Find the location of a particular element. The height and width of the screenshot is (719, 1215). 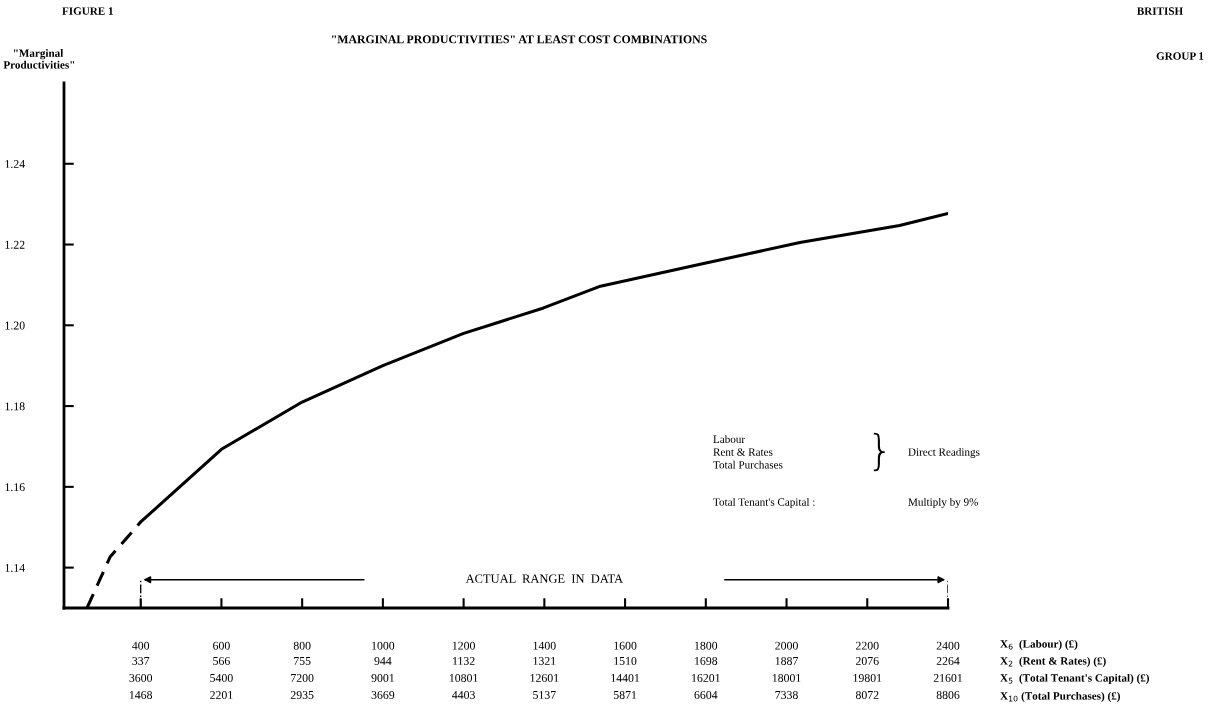

y-tick-label: 1.20 is located at coordinates (15, 325).